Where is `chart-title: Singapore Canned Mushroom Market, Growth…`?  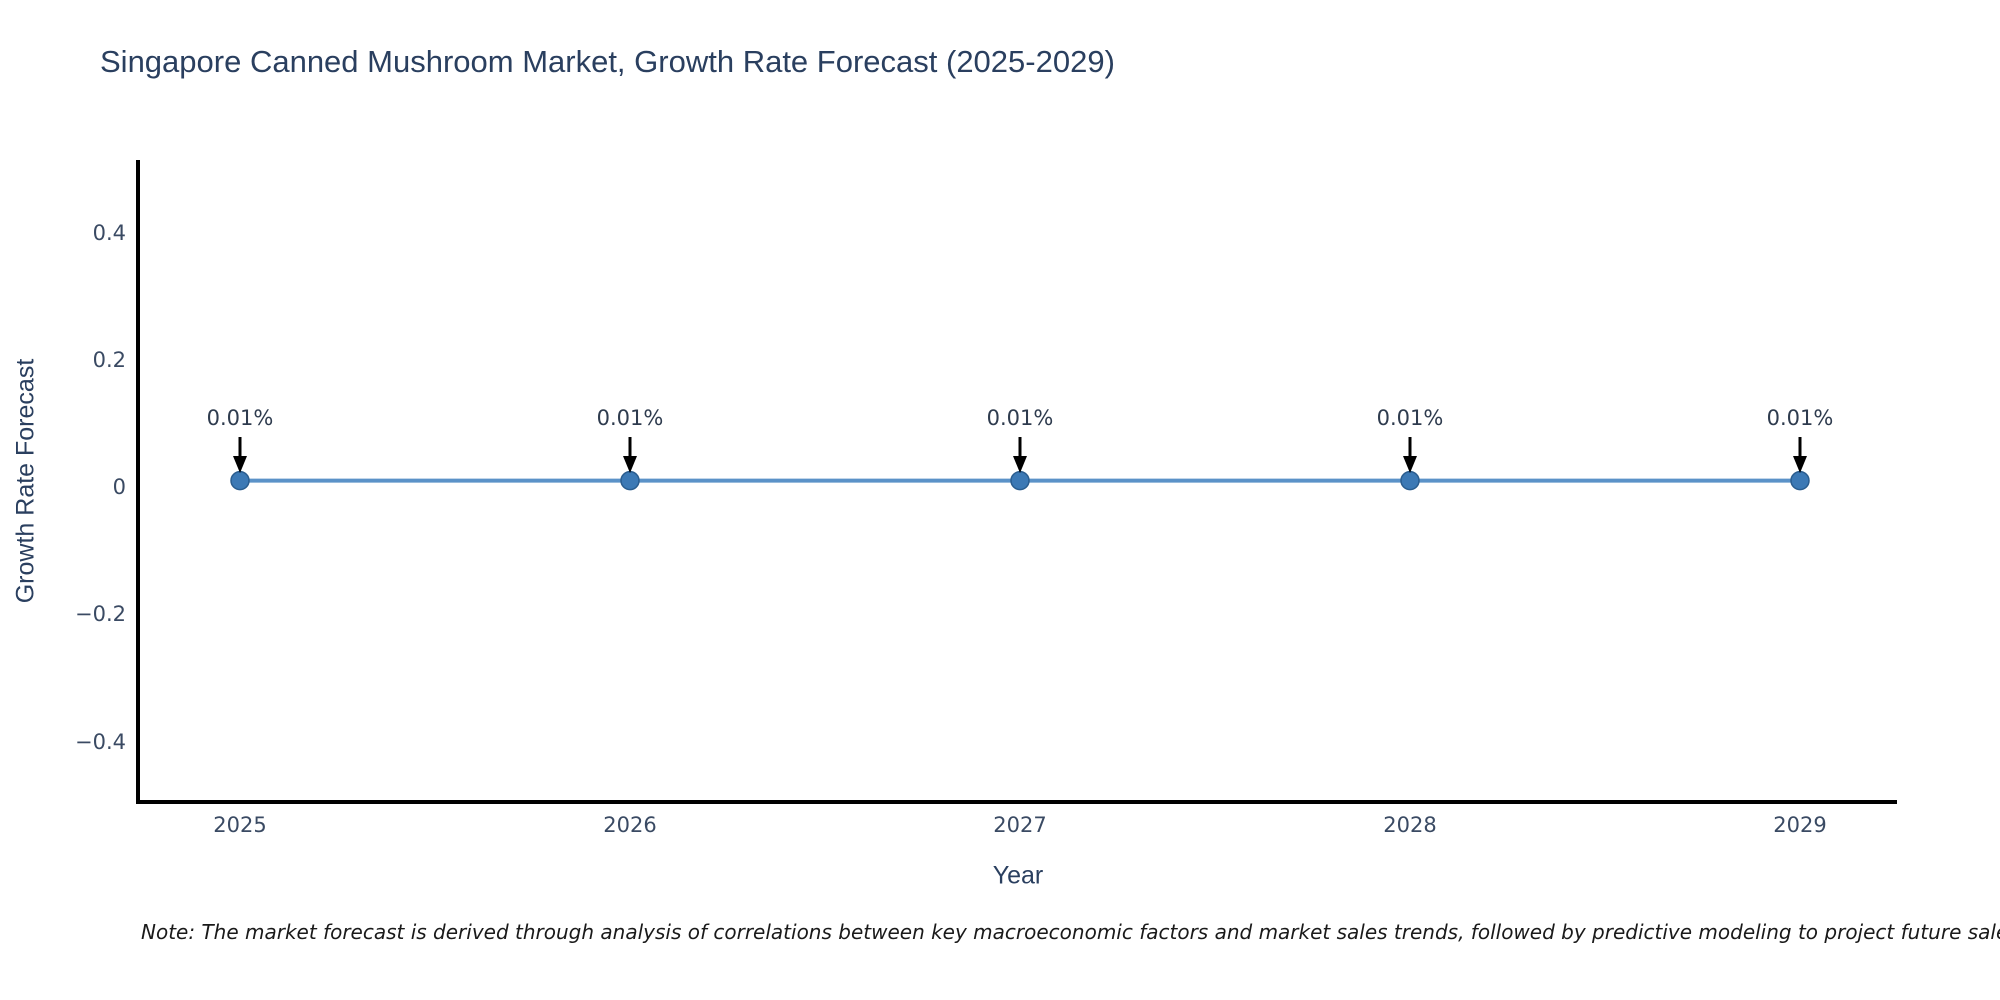
chart-title: Singapore Canned Mushroom Market, Growth… is located at coordinates (607, 61).